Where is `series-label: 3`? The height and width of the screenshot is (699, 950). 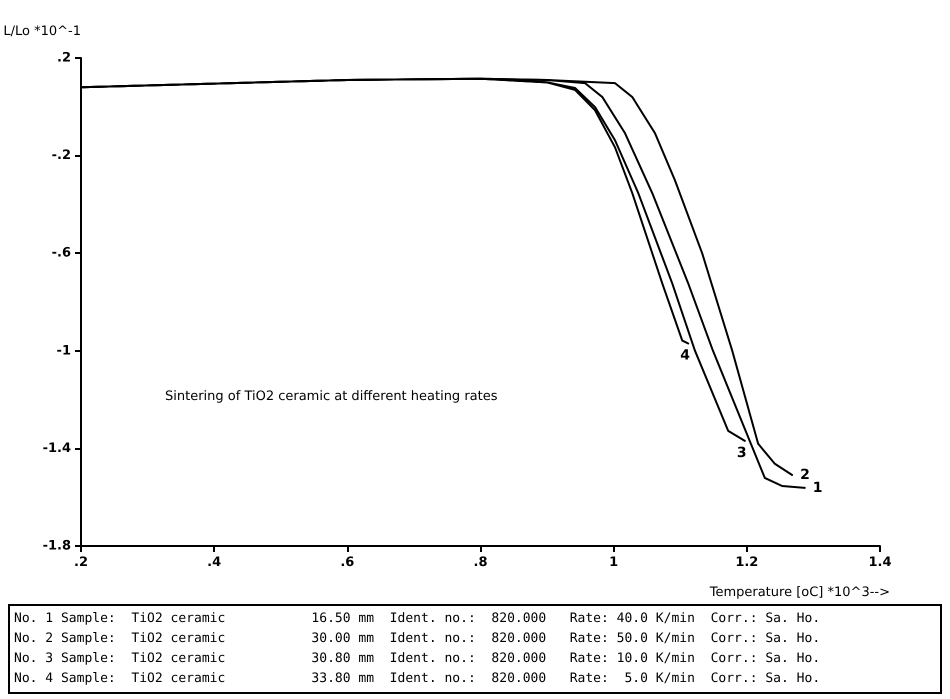
series-label: 3 is located at coordinates (741, 452).